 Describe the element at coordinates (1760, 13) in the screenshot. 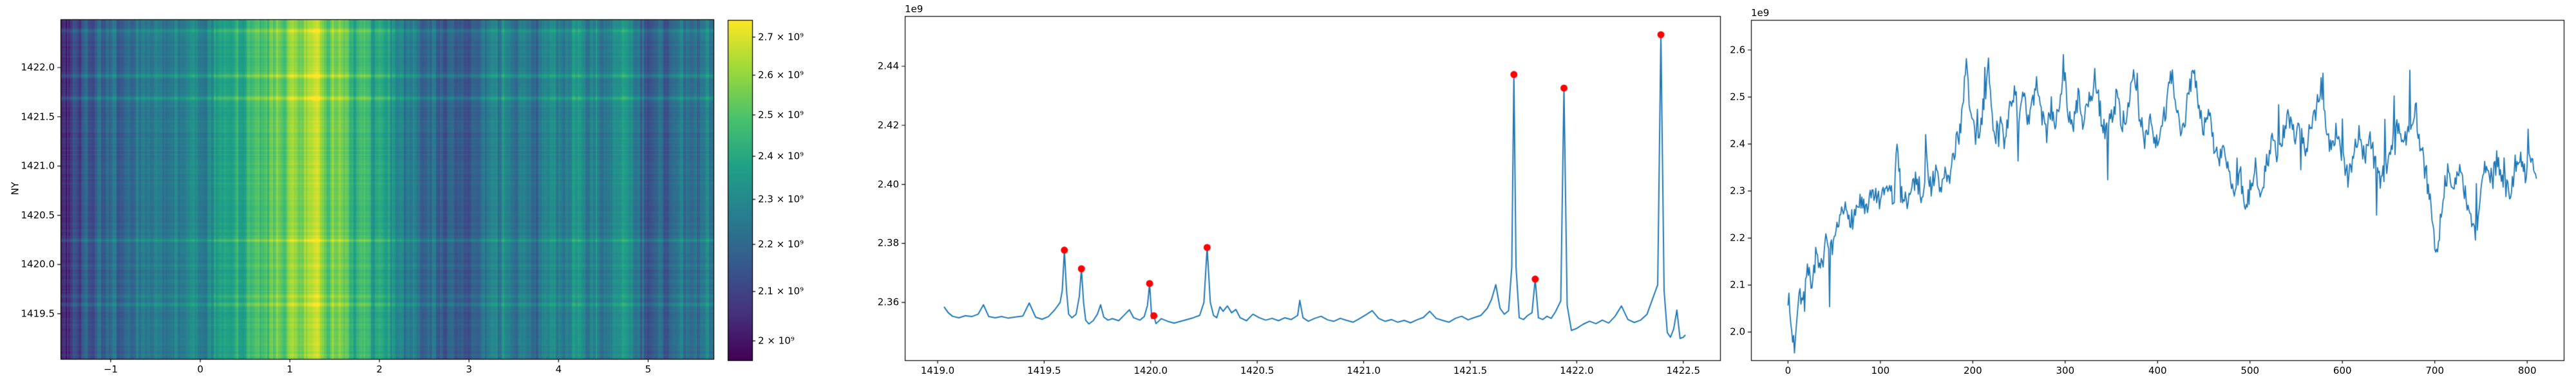

I see `series-plot-offset-label: 1e9` at that location.